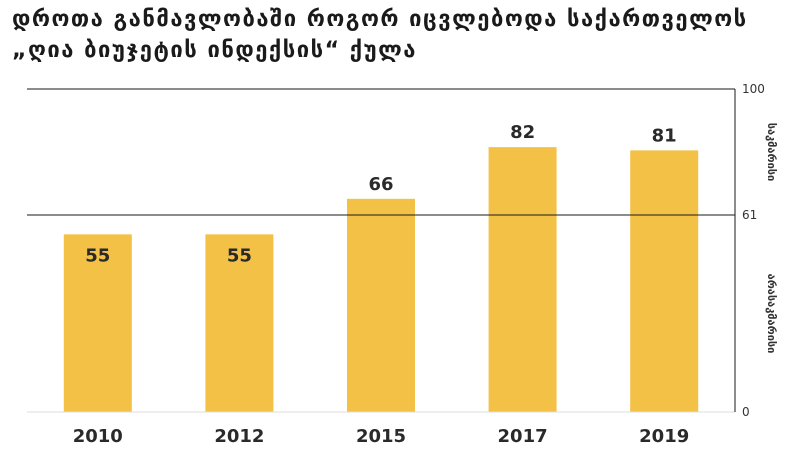 The width and height of the screenshot is (800, 475). What do you see at coordinates (771, 152) in the screenshot?
I see `zone-label-upper: საკმარისი` at bounding box center [771, 152].